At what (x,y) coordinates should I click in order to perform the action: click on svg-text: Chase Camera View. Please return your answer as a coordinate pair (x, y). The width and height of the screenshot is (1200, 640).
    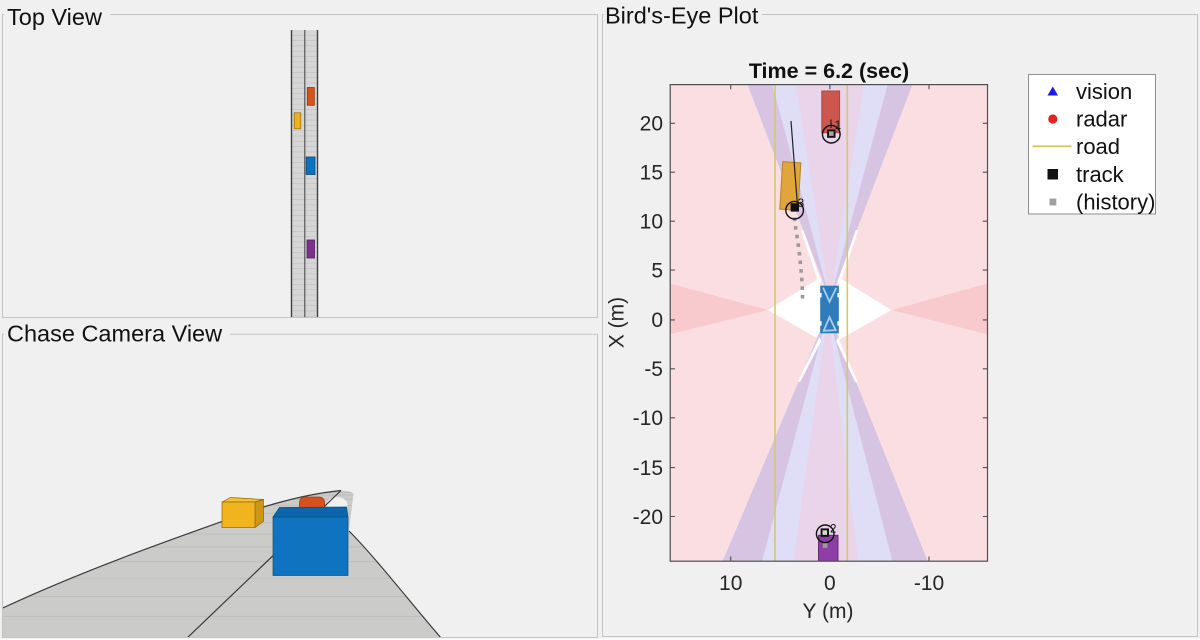
    Looking at the image, I should click on (115, 334).